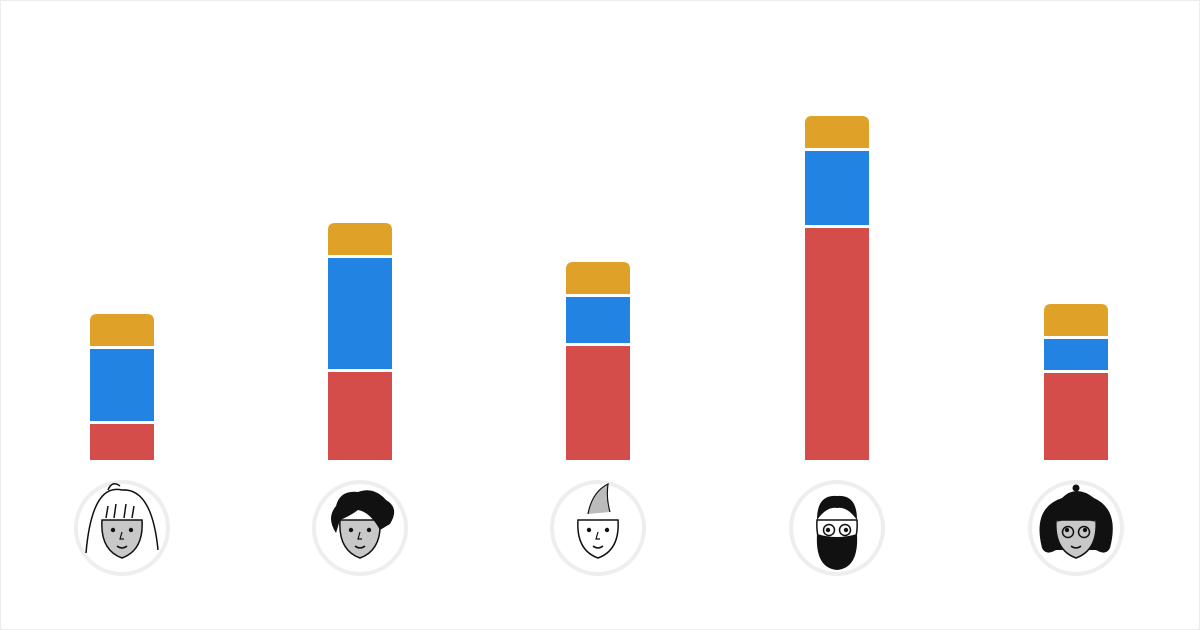 Image resolution: width=1200 pixels, height=630 pixels. I want to click on avatar-long-hair-icon, so click(122, 528).